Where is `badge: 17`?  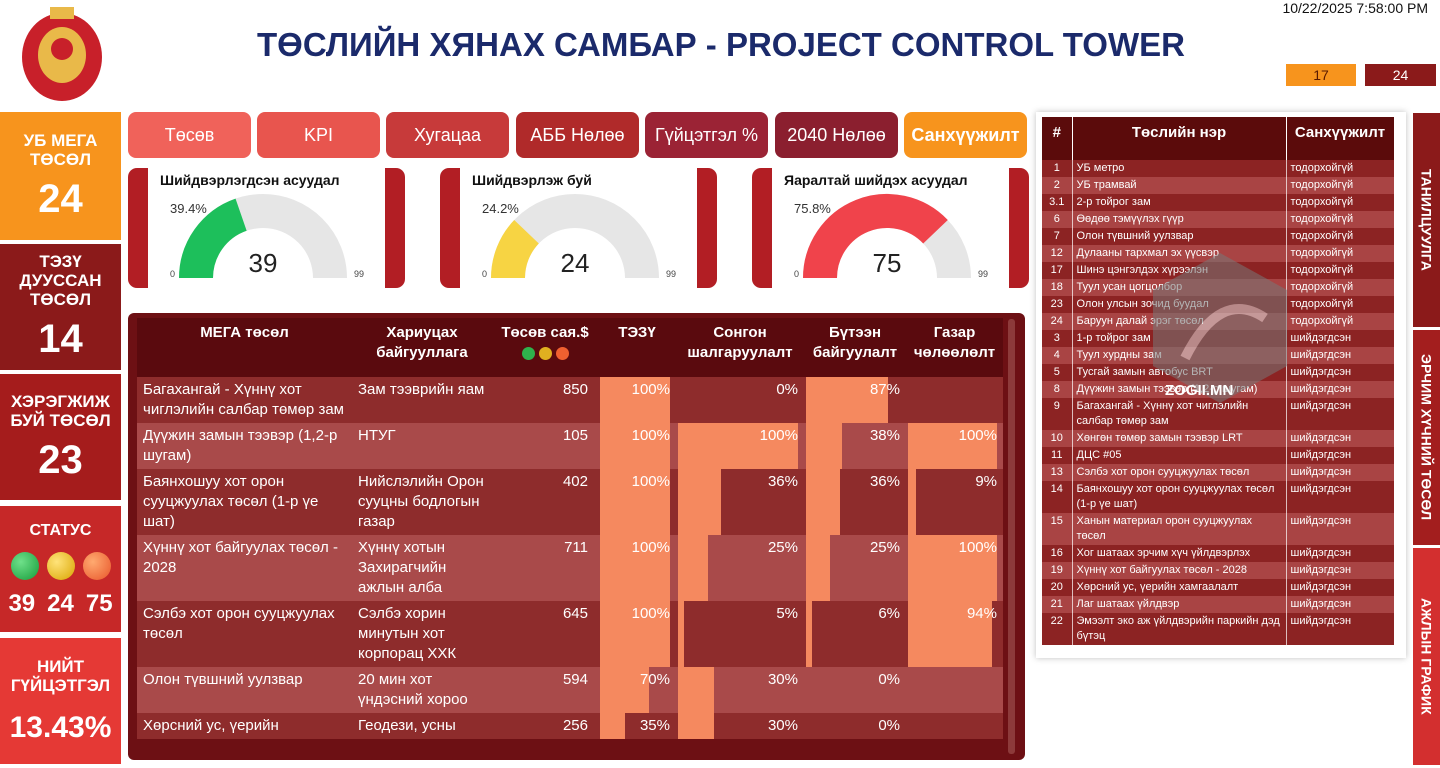
badge: 17 is located at coordinates (1321, 75).